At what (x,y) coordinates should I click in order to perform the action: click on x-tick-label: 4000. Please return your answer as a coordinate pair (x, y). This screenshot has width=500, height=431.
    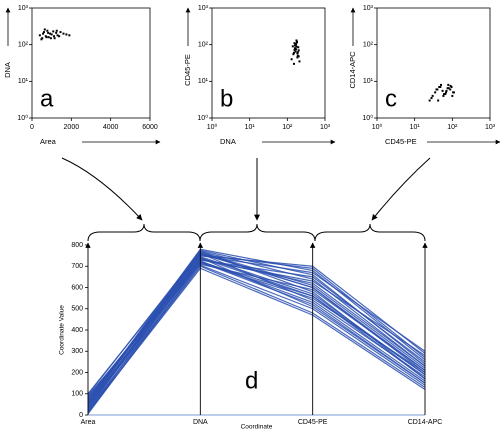
    Looking at the image, I should click on (111, 127).